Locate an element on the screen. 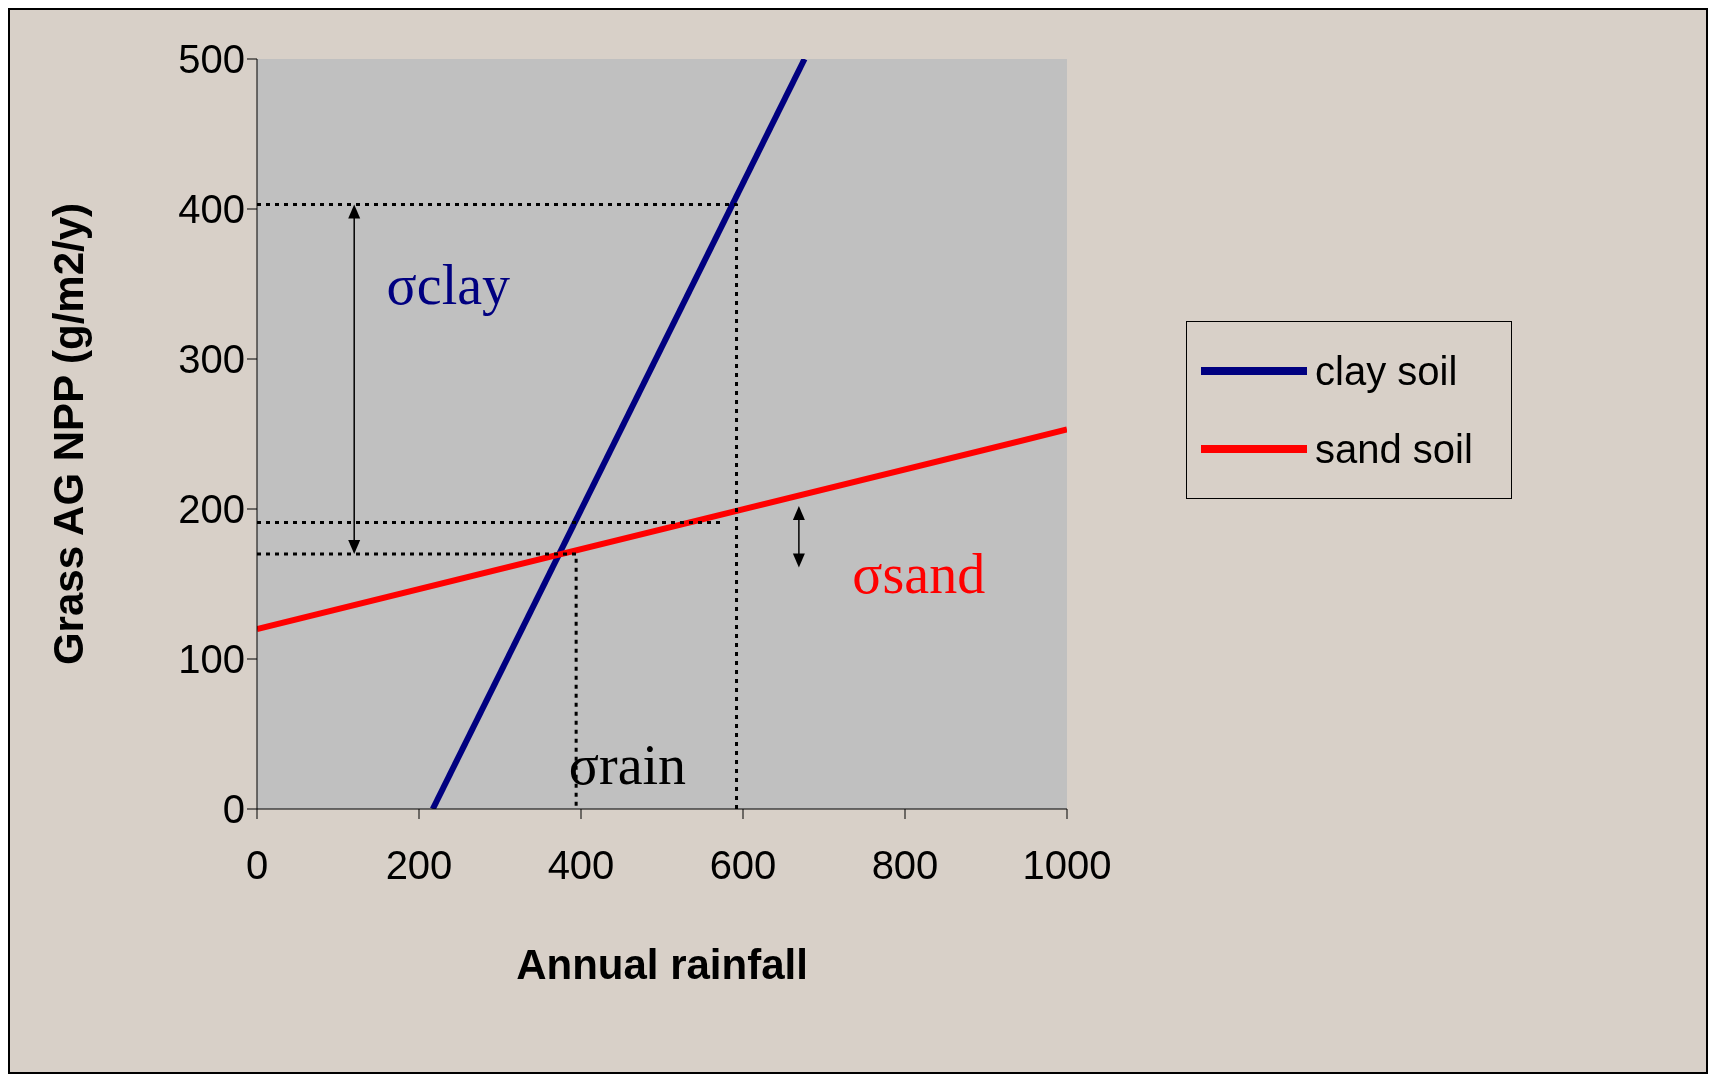 This screenshot has width=1719, height=1084. y-tick-label: 200 is located at coordinates (211, 509).